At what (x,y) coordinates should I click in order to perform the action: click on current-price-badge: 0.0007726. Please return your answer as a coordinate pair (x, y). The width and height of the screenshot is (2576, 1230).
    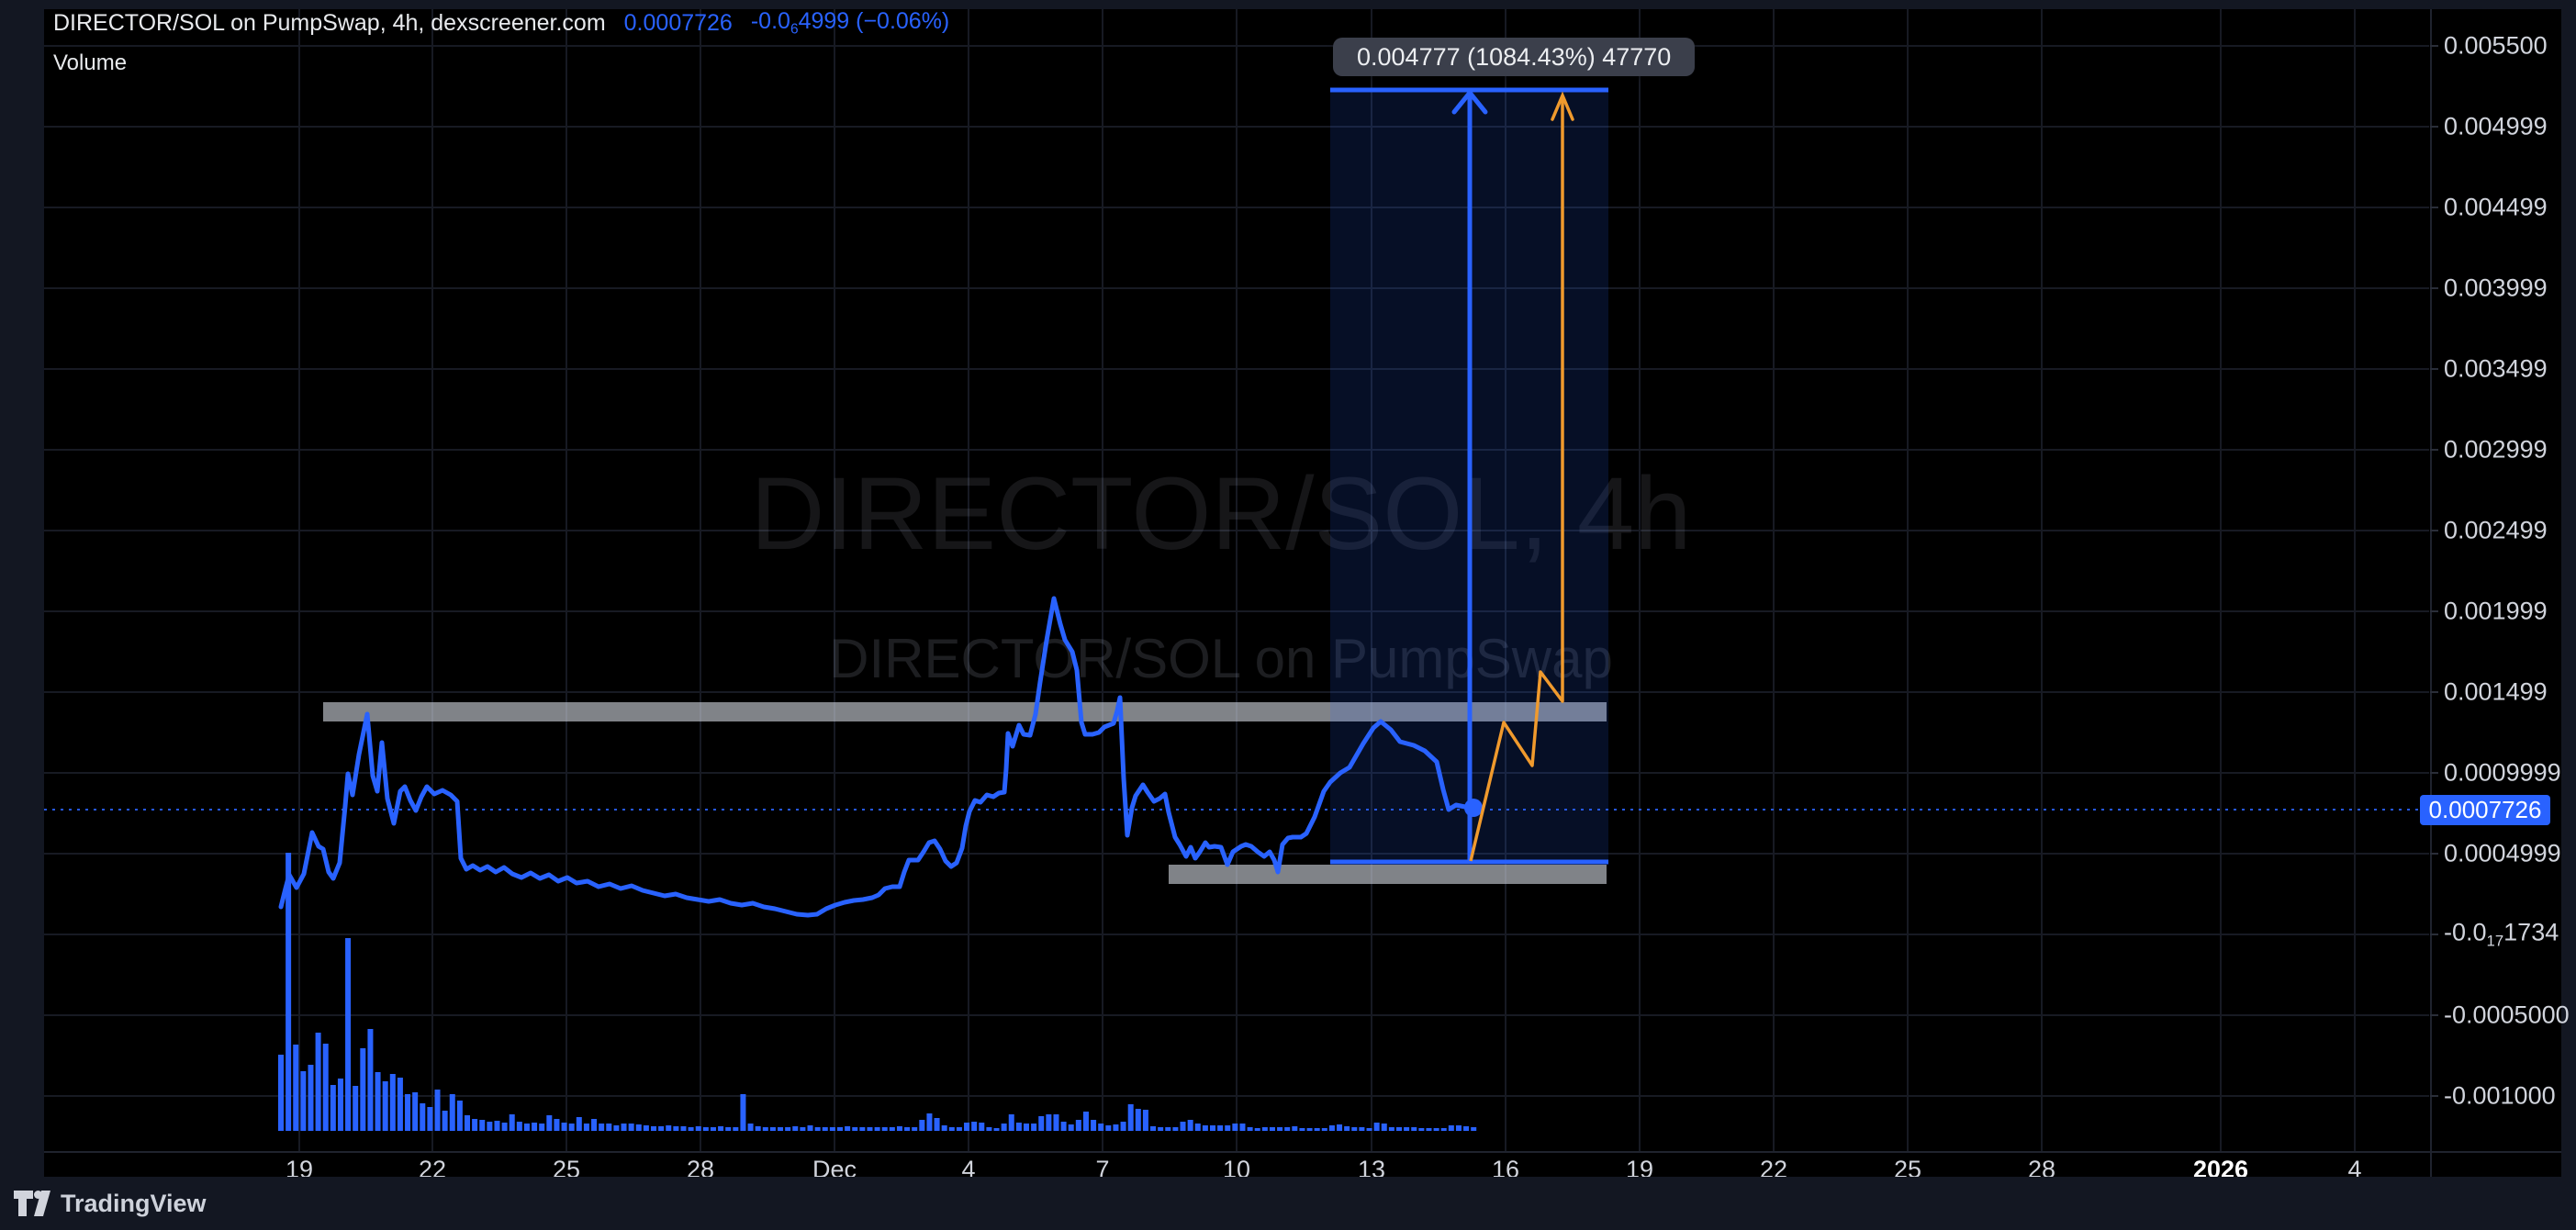
    Looking at the image, I should click on (2485, 810).